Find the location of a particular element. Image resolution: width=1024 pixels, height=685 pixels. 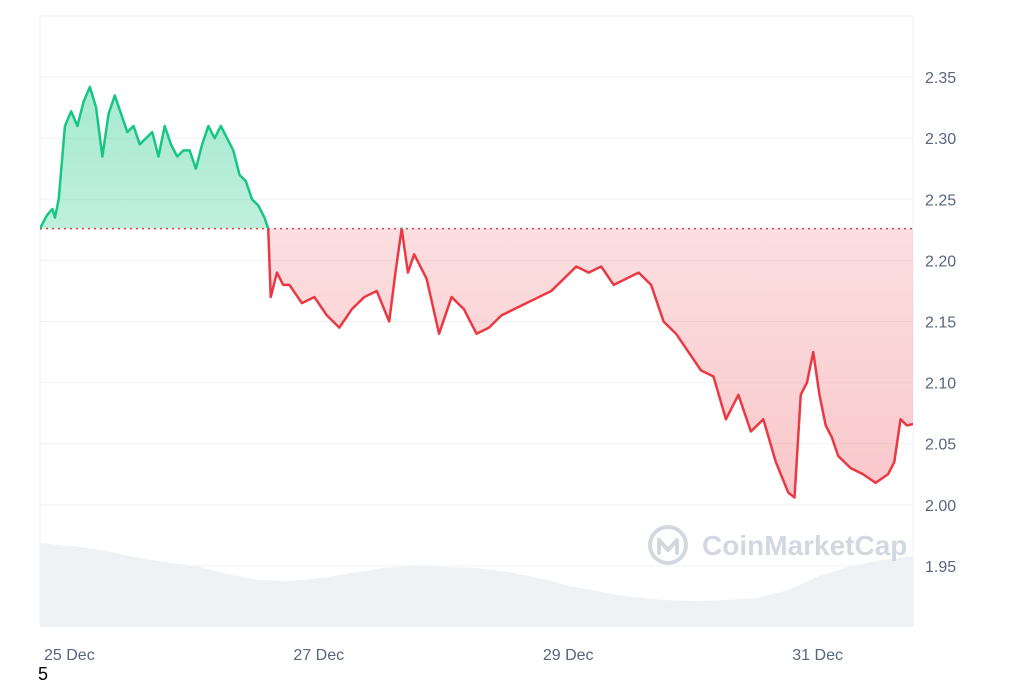

y-tick-label: 2.25 is located at coordinates (940, 200).